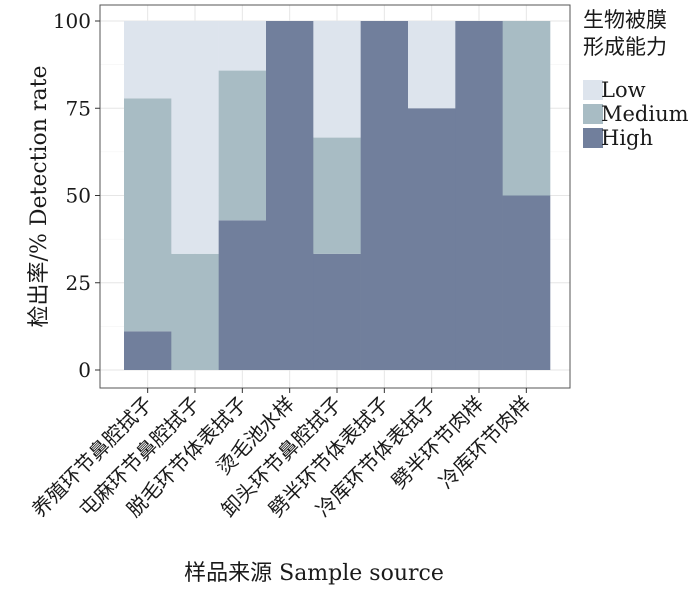 Image resolution: width=700 pixels, height=596 pixels. I want to click on y-axis: 0 25 50 75 100, so click(76, 195).